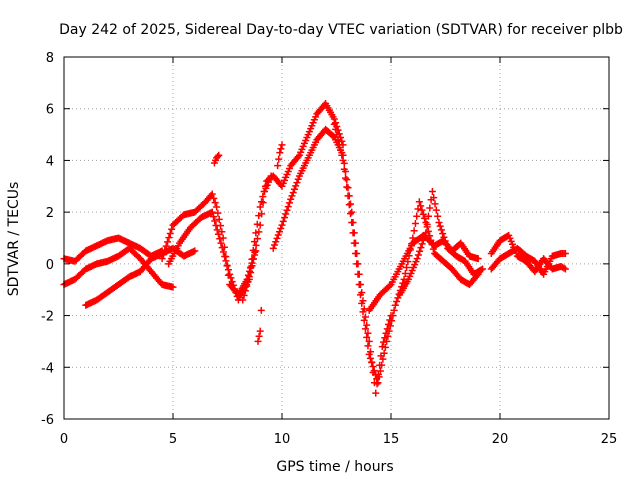  I want to click on x-tick-label: 15, so click(391, 439).